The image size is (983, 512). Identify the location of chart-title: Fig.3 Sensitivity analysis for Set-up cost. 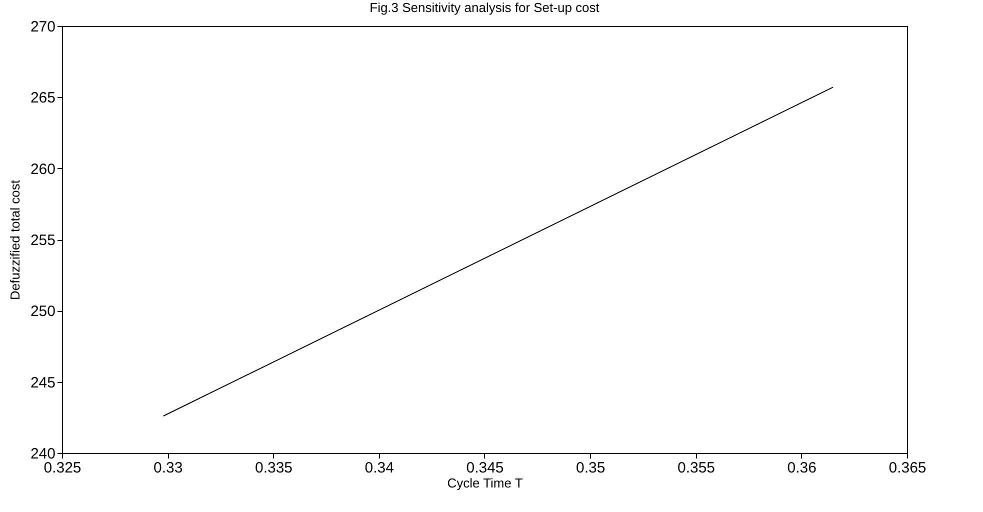
(485, 7).